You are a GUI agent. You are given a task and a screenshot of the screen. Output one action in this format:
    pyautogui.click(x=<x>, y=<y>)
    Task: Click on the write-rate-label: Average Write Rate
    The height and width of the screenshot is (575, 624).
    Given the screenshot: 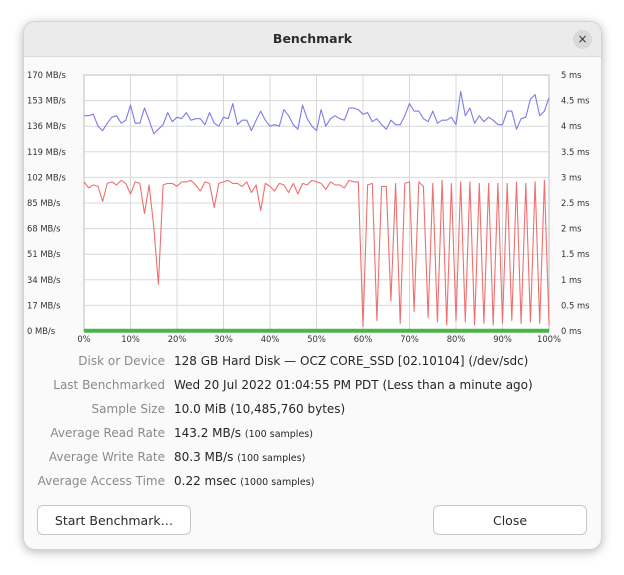 What is the action you would take?
    pyautogui.click(x=106, y=457)
    